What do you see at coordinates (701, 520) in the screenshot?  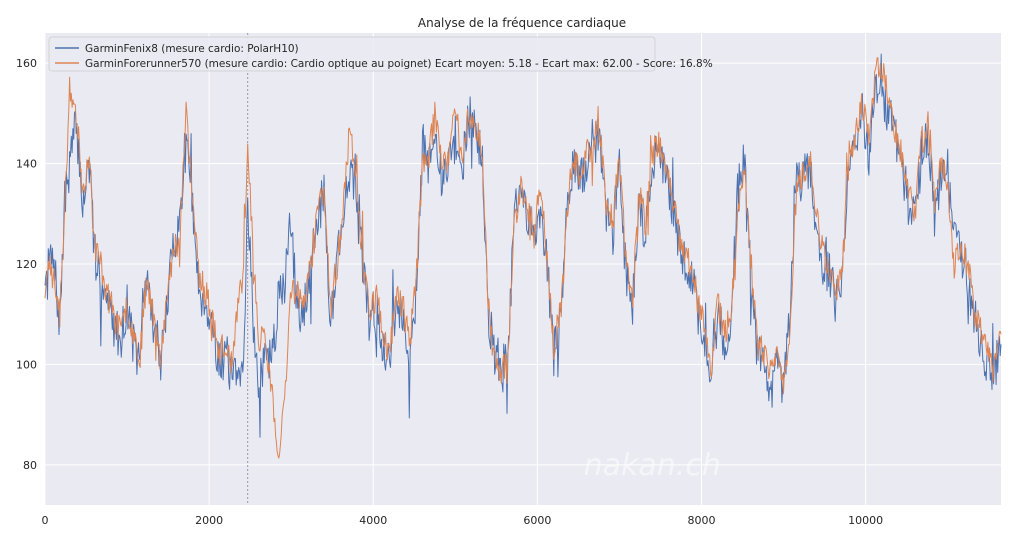 I see `x-tick-label: 8000` at bounding box center [701, 520].